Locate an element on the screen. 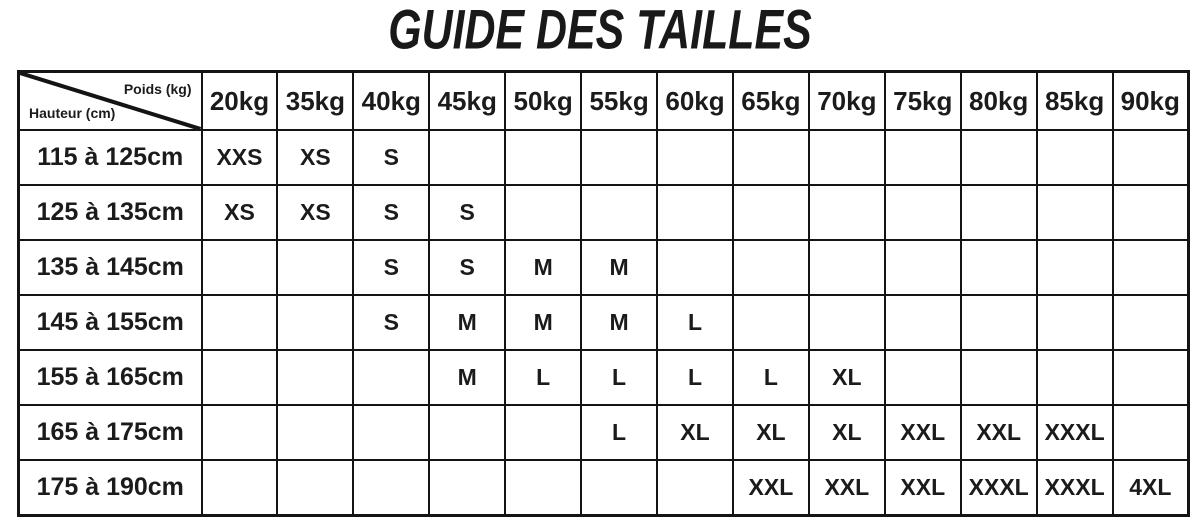 The image size is (1200, 530). table-row: 125 à 135cm XS XS S S is located at coordinates (603, 212).